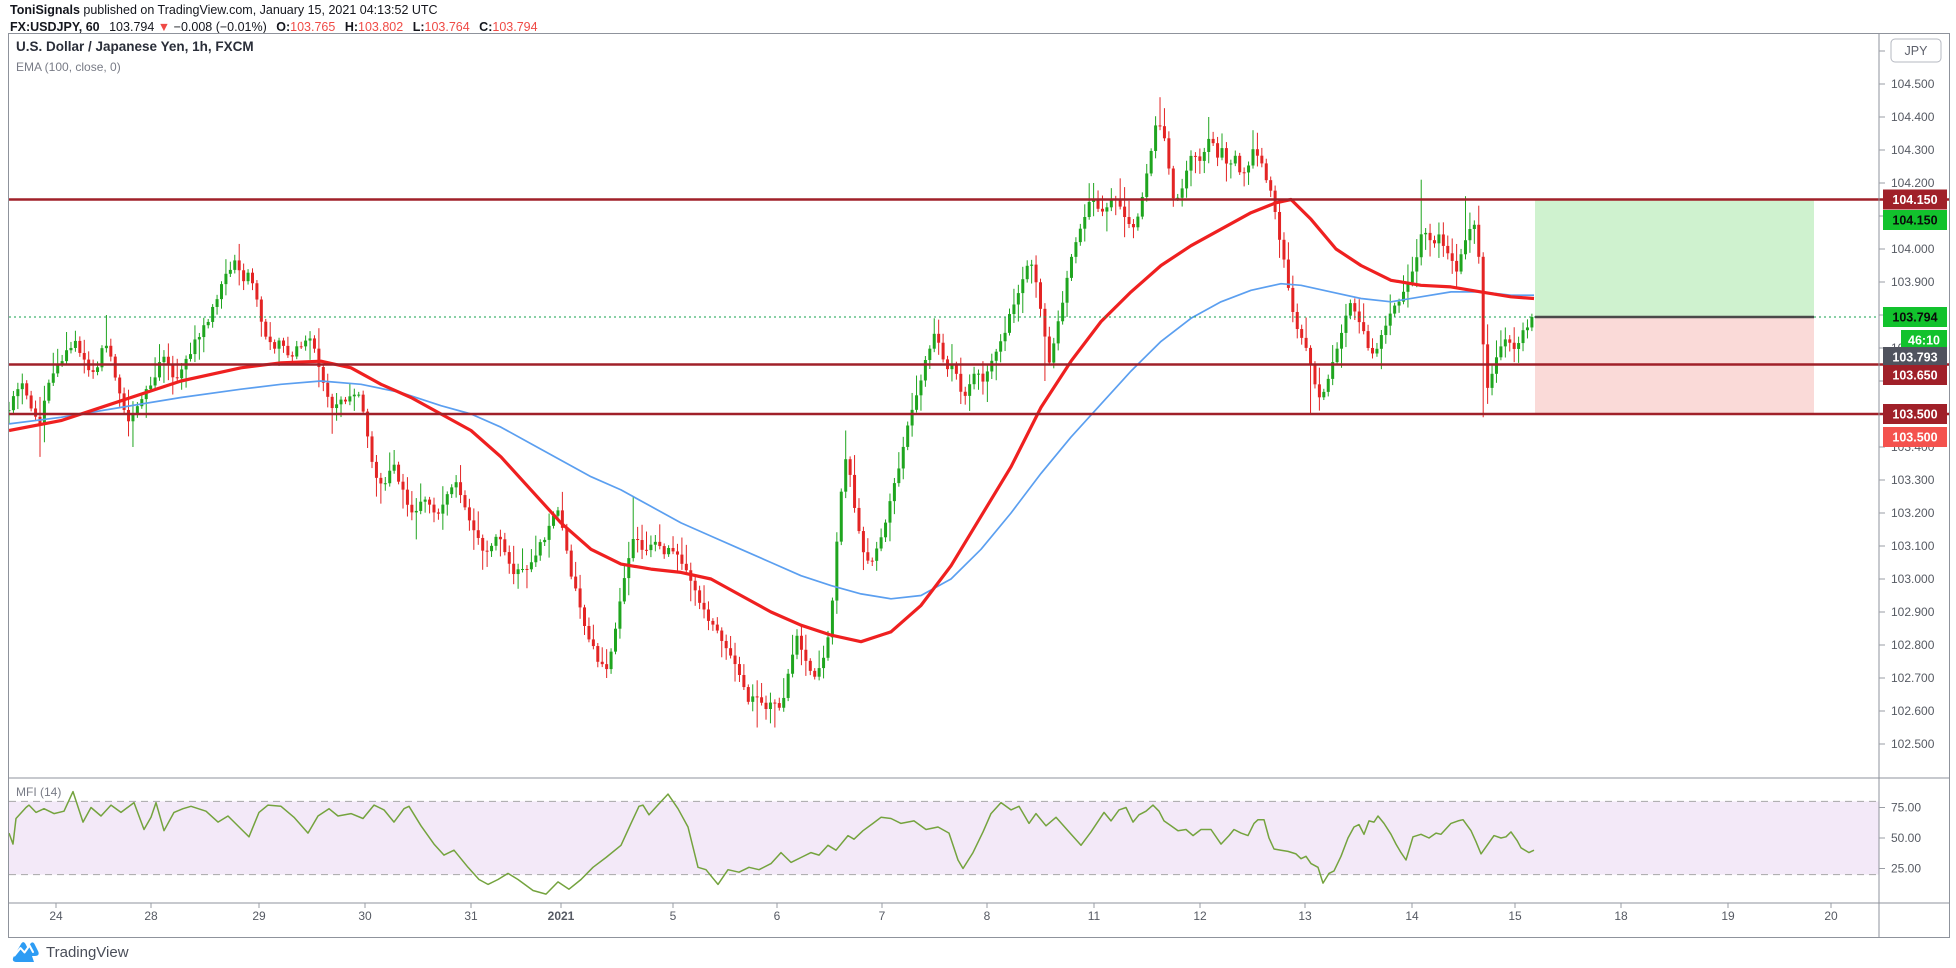 The image size is (1956, 968). Describe the element at coordinates (1831, 916) in the screenshot. I see `time-tick-label: 20` at that location.